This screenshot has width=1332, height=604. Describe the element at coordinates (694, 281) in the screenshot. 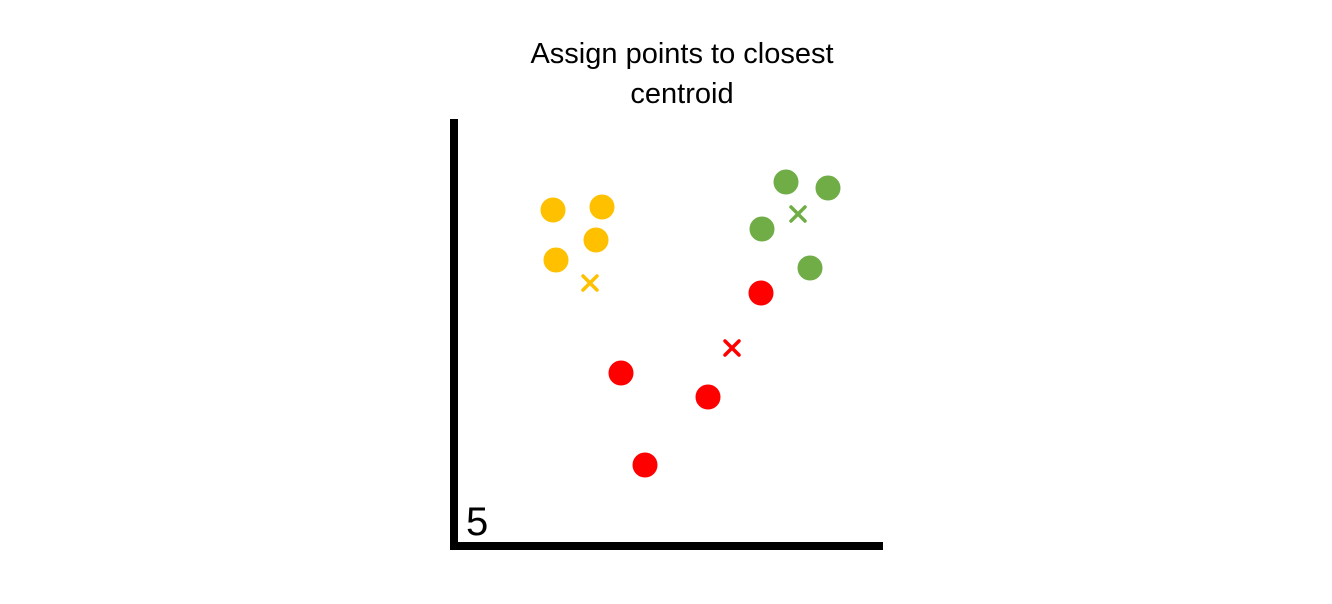

I see `centroids` at that location.